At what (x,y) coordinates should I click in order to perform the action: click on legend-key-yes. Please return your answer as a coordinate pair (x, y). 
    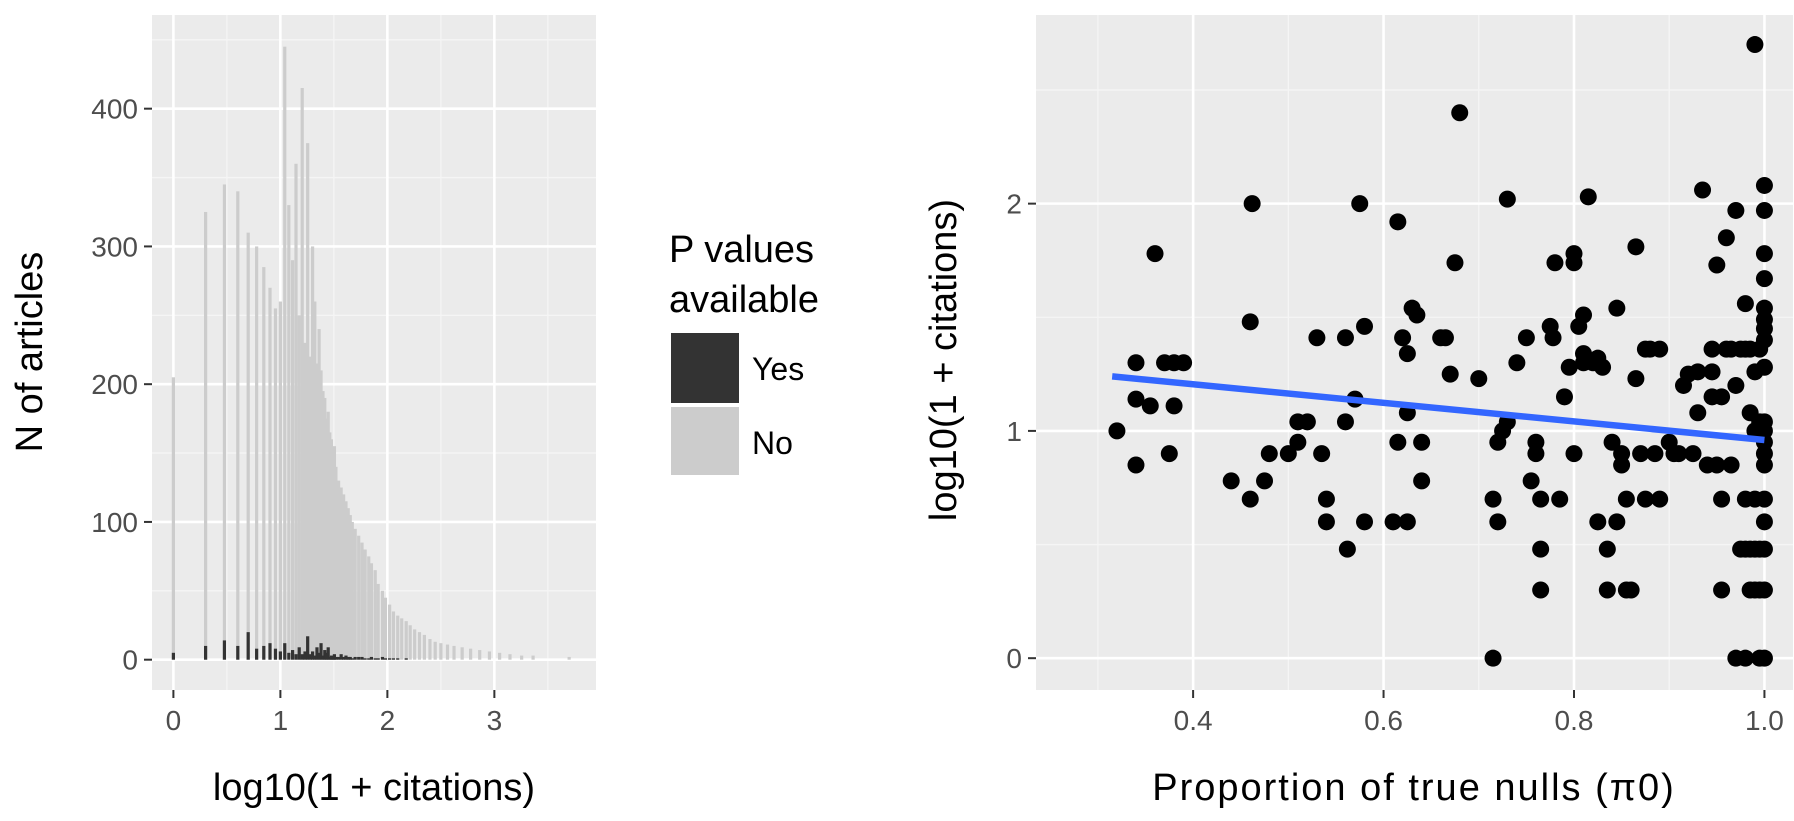
    Looking at the image, I should click on (705, 368).